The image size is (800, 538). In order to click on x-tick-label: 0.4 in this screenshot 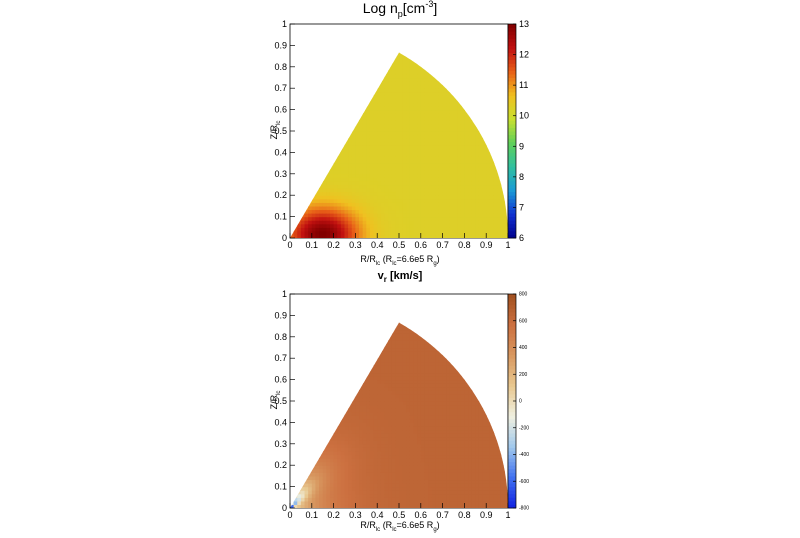, I will do `click(377, 245)`.